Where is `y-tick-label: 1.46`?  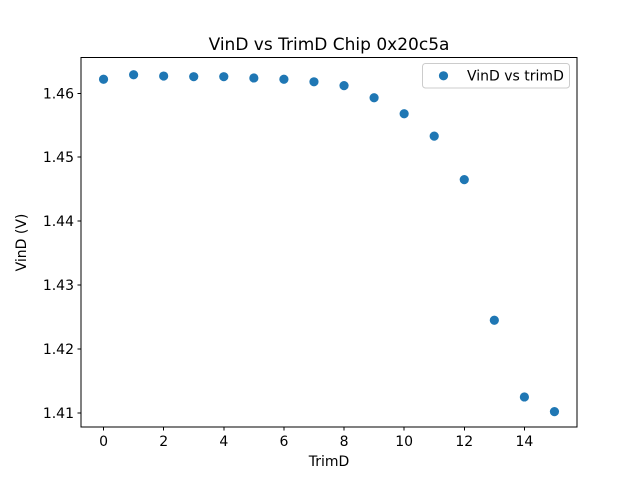
y-tick-label: 1.46 is located at coordinates (58, 94).